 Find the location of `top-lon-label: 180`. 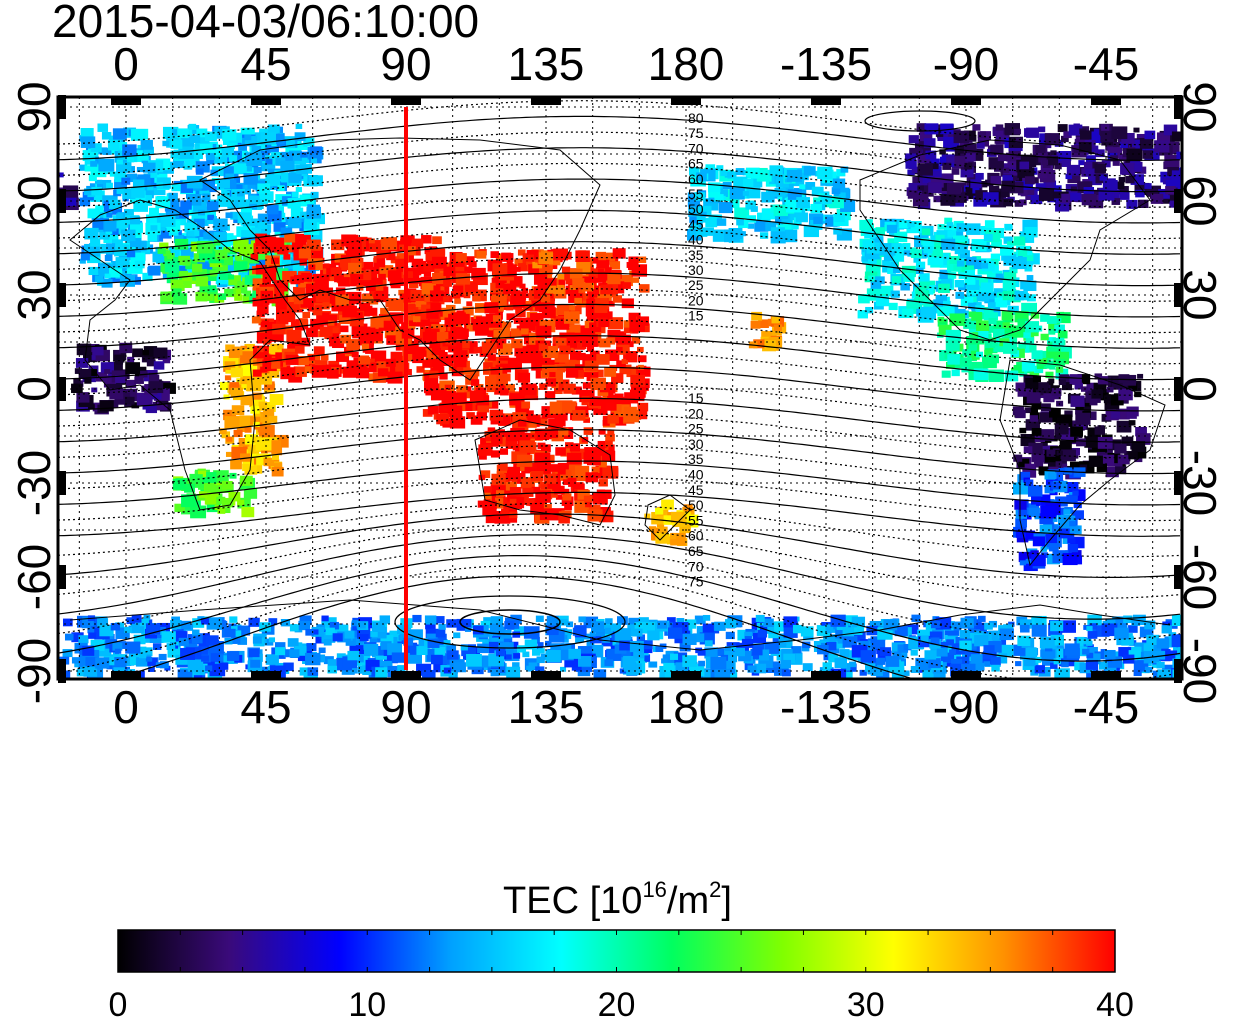

top-lon-label: 180 is located at coordinates (686, 64).